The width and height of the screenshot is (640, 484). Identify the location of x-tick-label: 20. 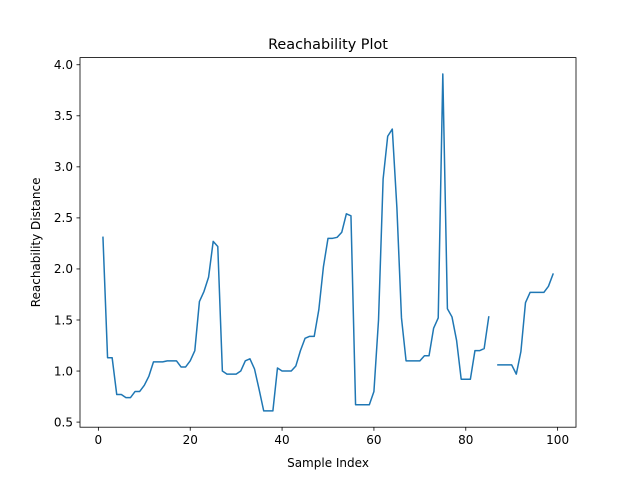
(190, 440).